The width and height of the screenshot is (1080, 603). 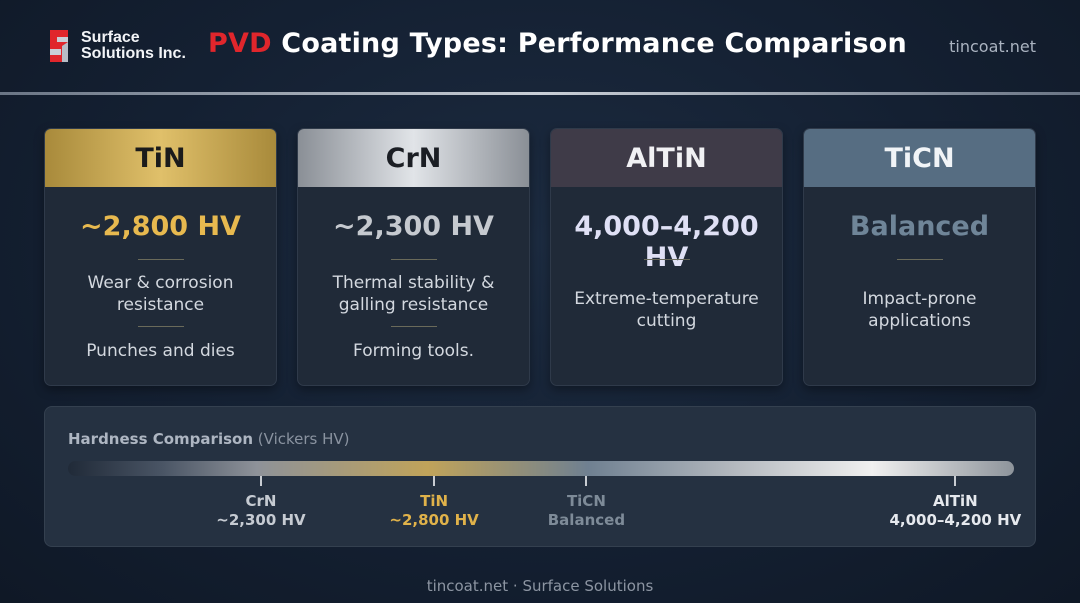 What do you see at coordinates (413, 158) in the screenshot?
I see `card-crn-name: CrN` at bounding box center [413, 158].